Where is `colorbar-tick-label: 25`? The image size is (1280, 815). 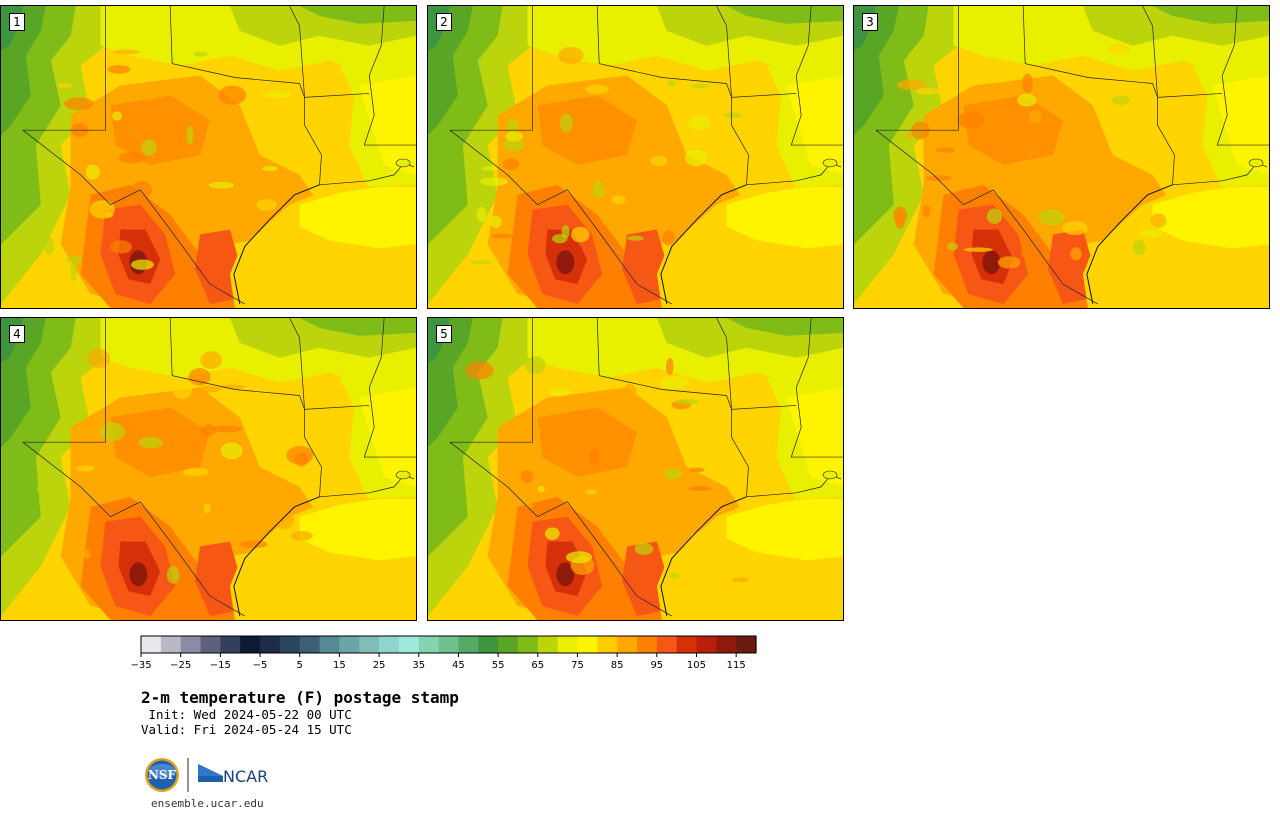 colorbar-tick-label: 25 is located at coordinates (379, 665).